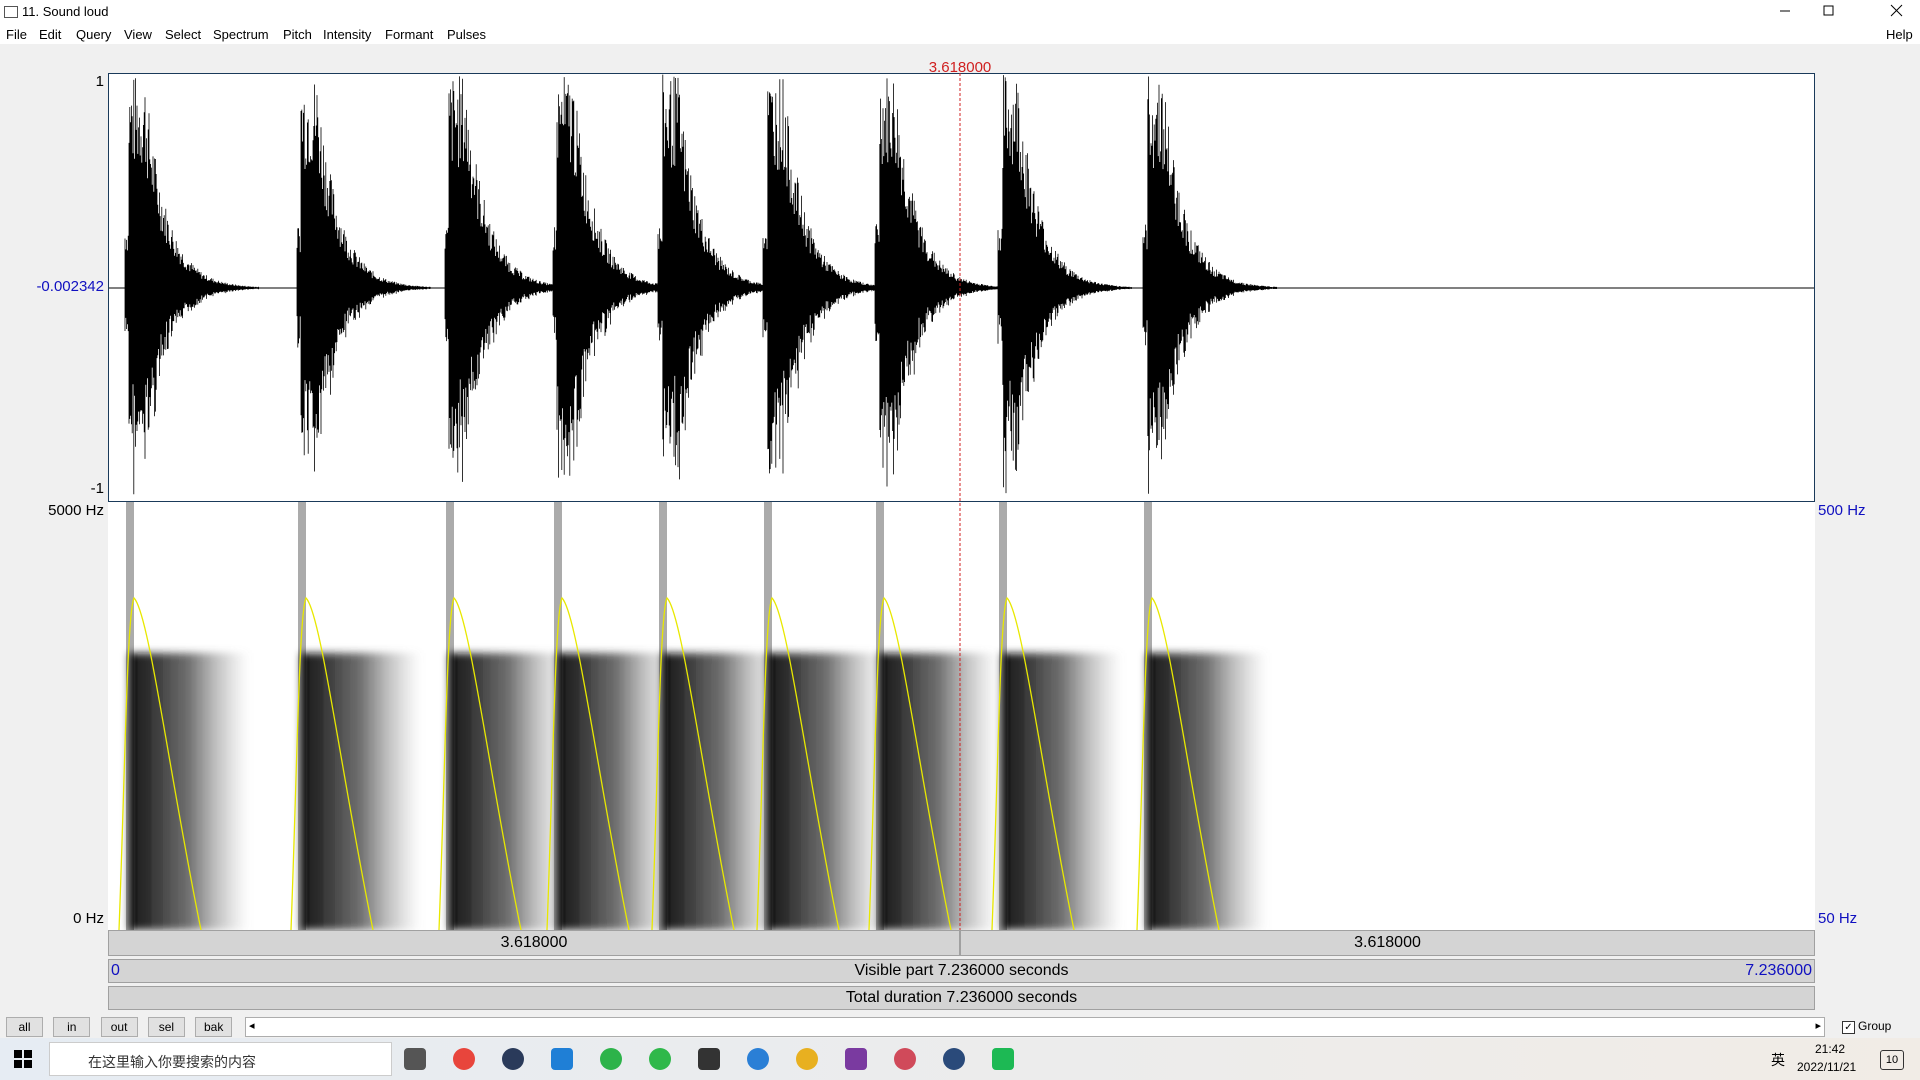 Image resolution: width=1920 pixels, height=1080 pixels. I want to click on visible-start: 0, so click(115, 970).